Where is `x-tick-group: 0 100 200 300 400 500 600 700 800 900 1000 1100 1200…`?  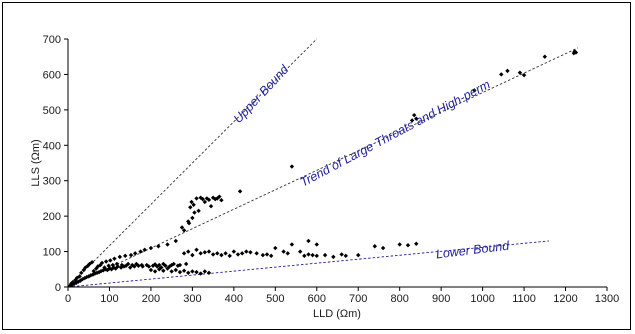
x-tick-group: 0 100 200 300 400 500 600 700 800 900 1000 1100 1200… is located at coordinates (342, 296).